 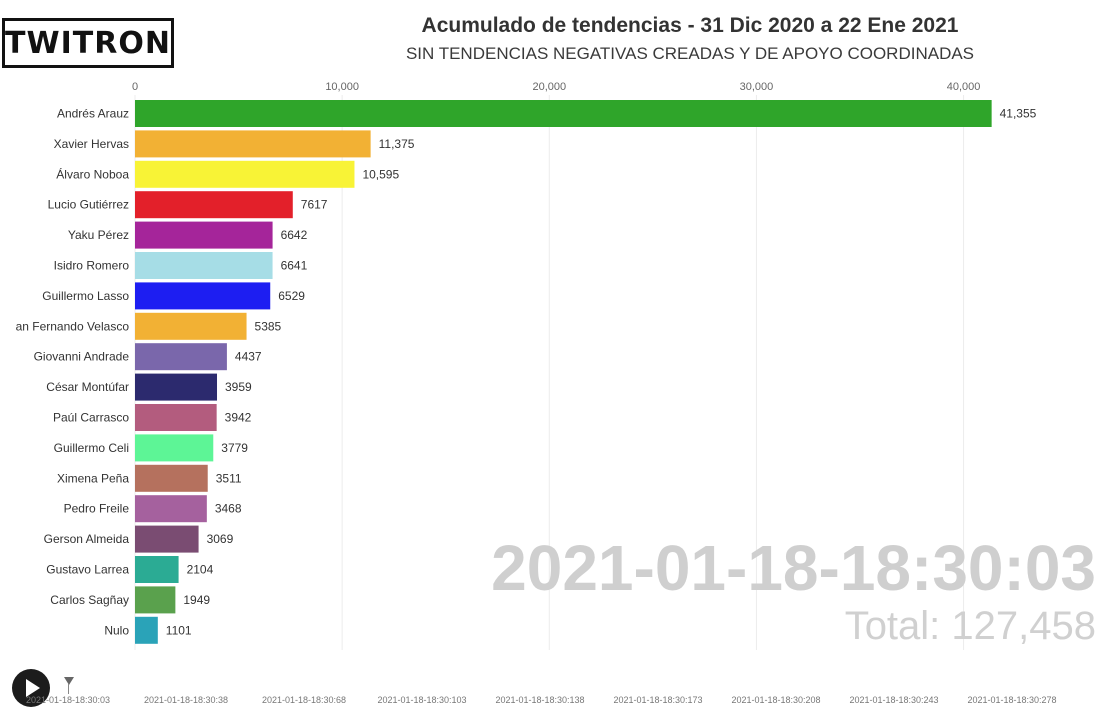 I want to click on category-label: Yaku Pérez, so click(x=98, y=235).